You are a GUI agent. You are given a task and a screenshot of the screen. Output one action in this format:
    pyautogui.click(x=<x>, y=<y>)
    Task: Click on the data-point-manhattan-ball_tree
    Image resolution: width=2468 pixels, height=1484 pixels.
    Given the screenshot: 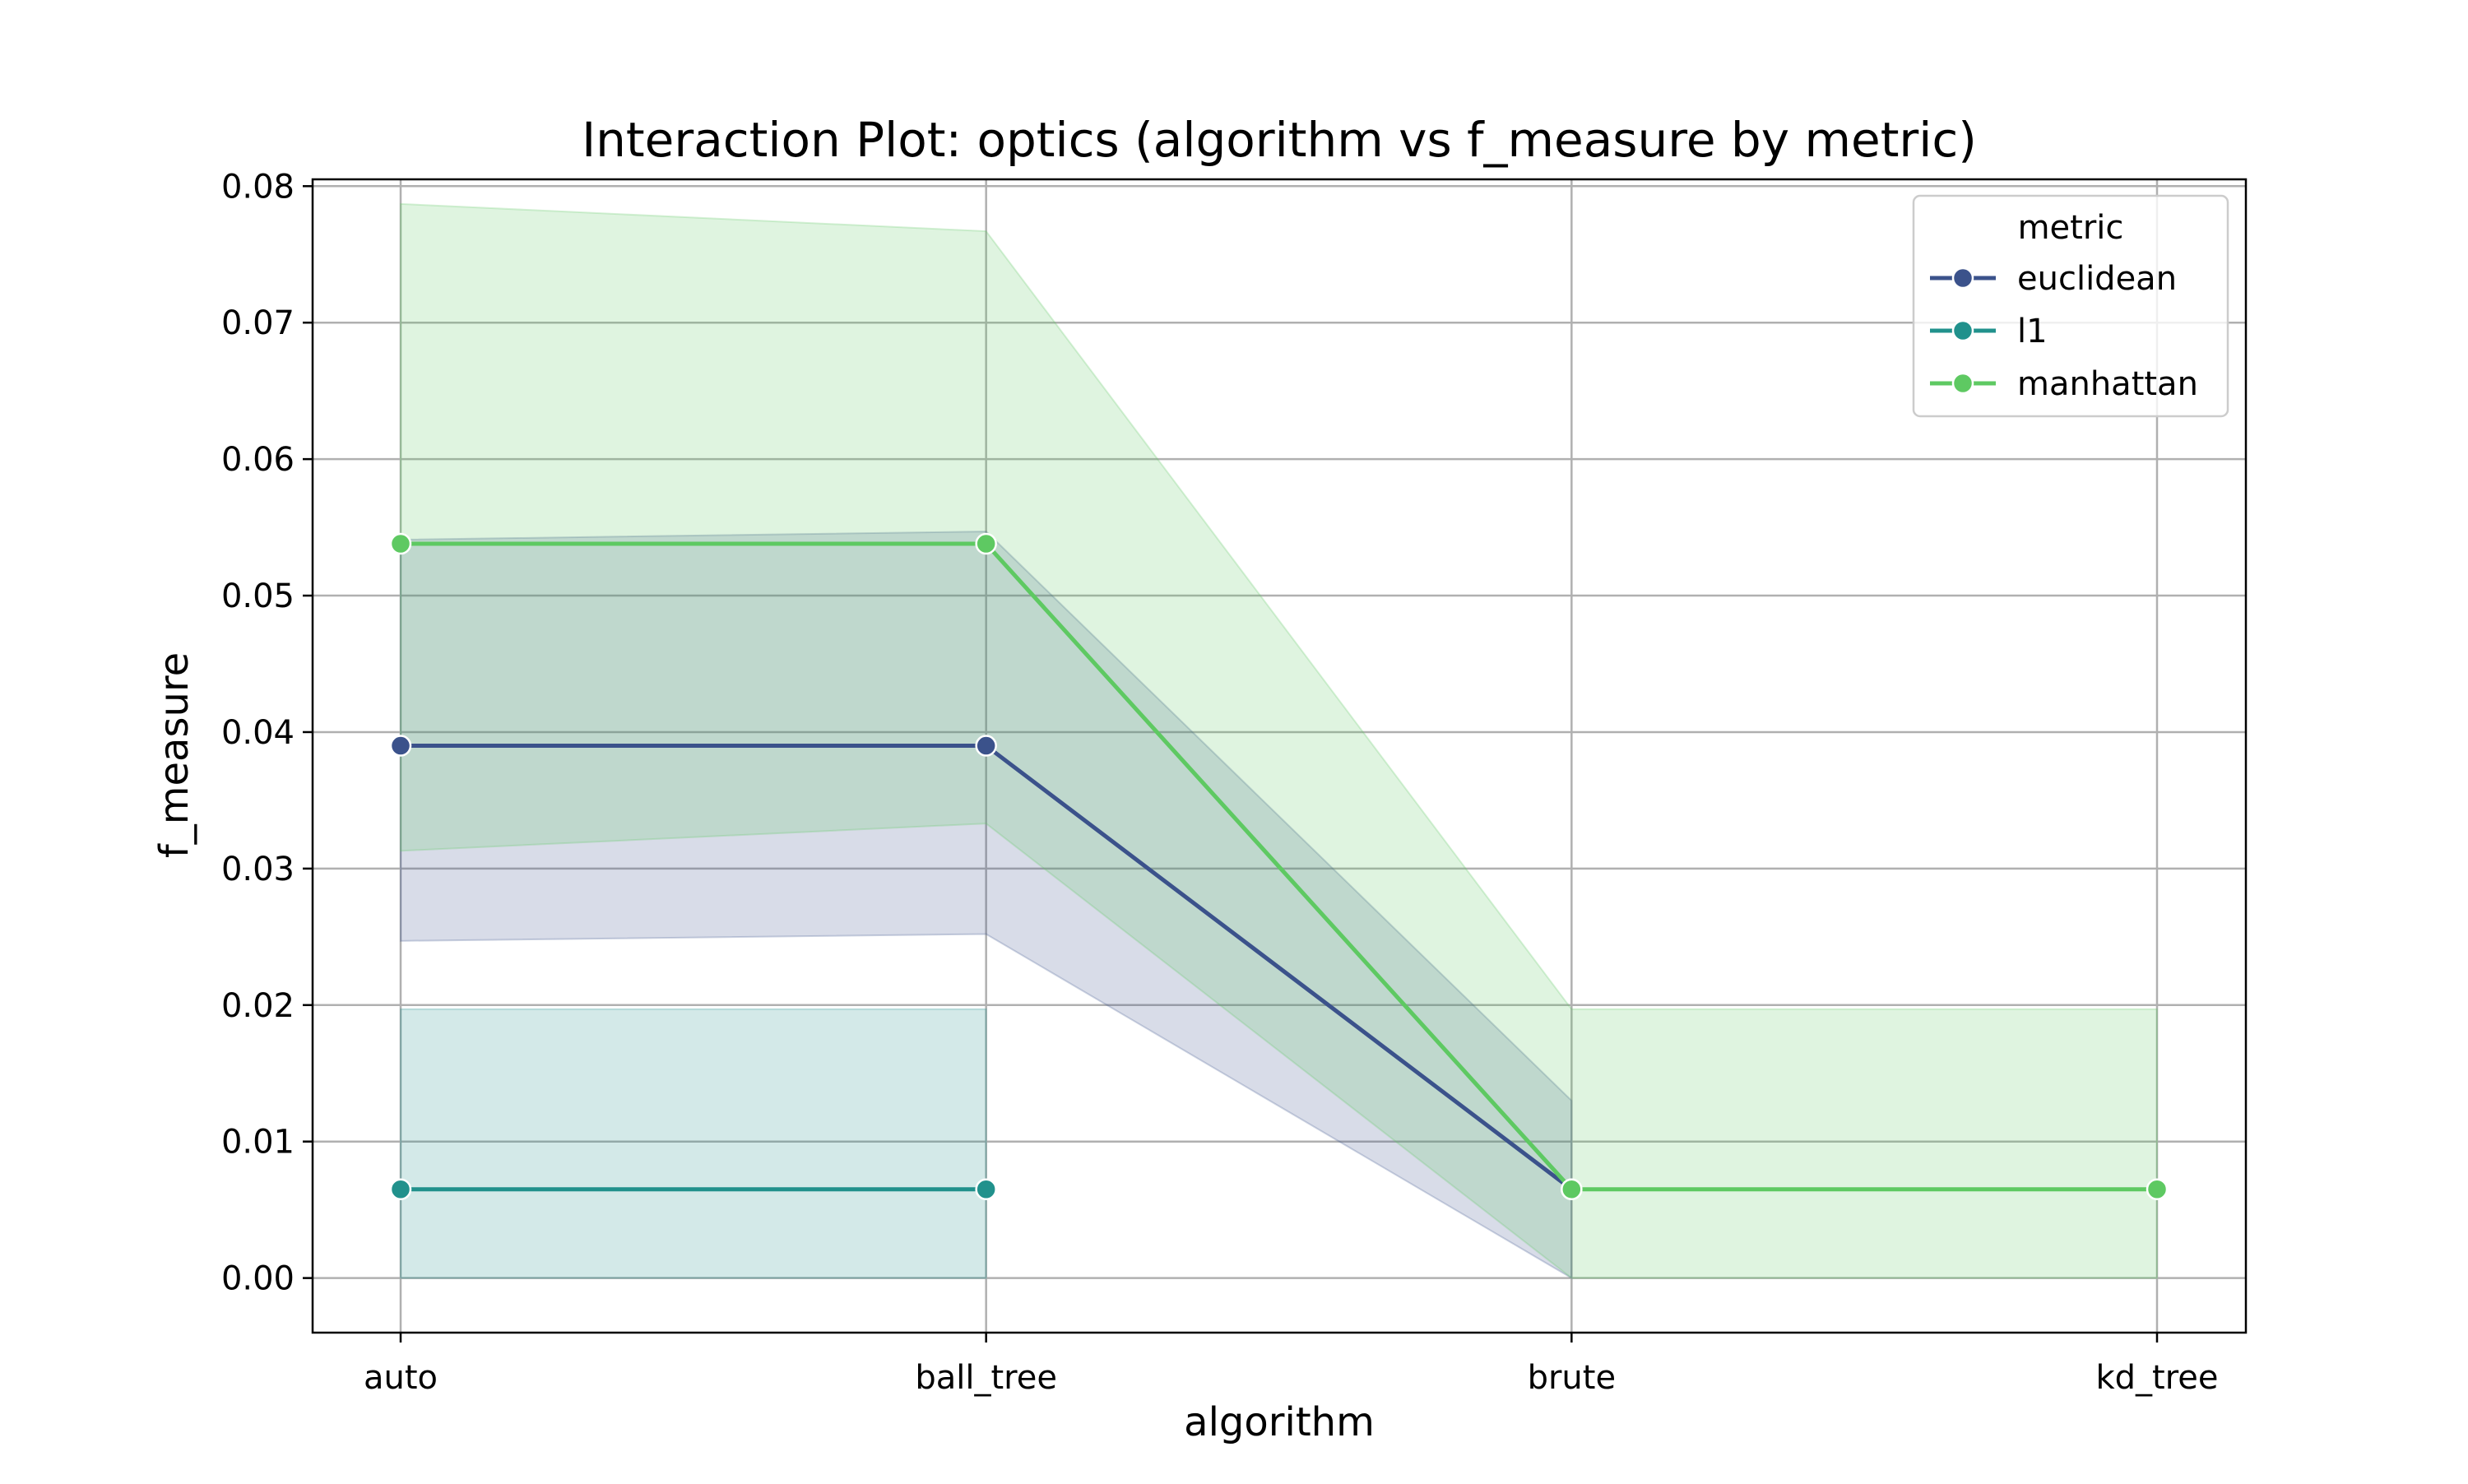 What is the action you would take?
    pyautogui.click(x=986, y=543)
    